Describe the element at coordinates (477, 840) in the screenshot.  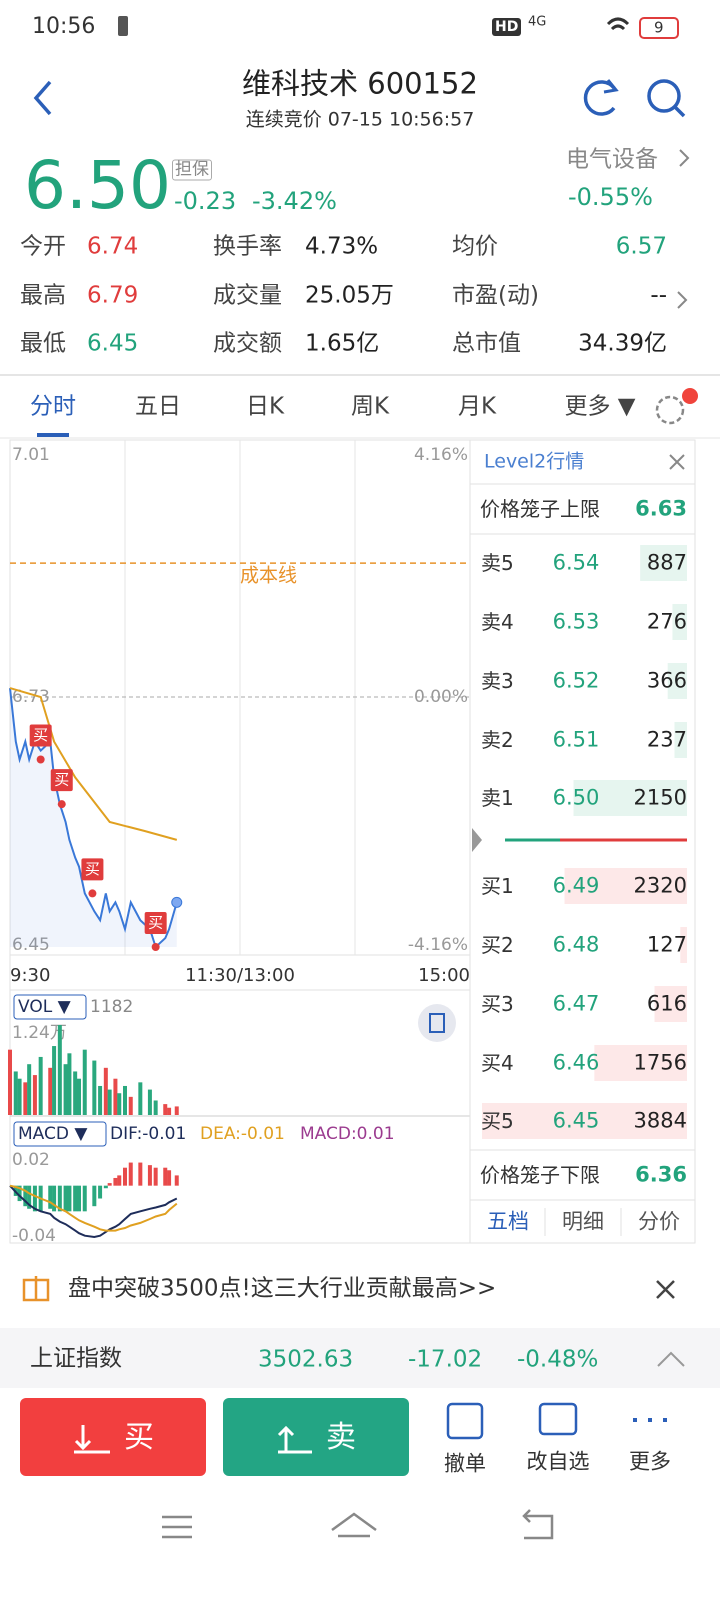
I see `collapse` at that location.